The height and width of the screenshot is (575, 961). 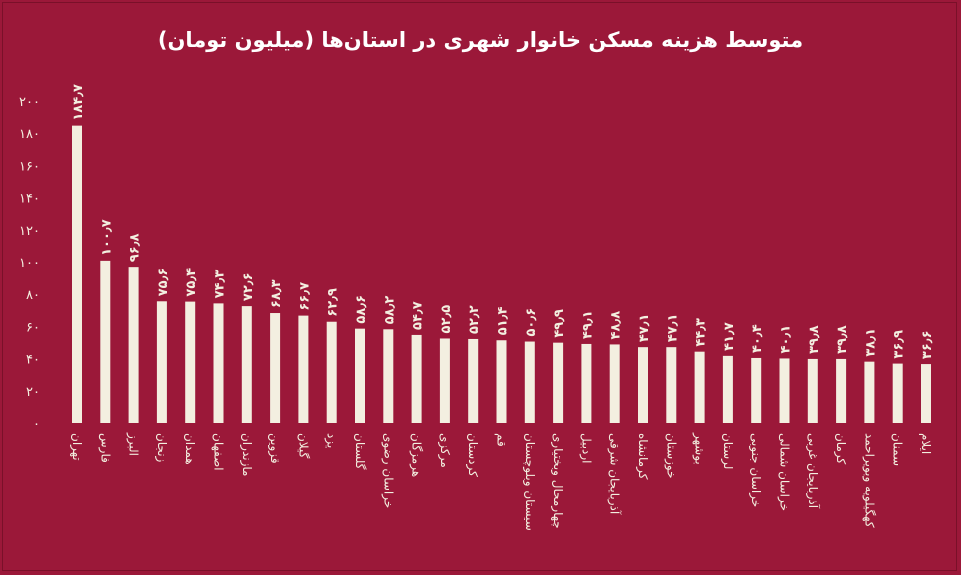 What do you see at coordinates (502, 440) in the screenshot?
I see `category-label: قم` at bounding box center [502, 440].